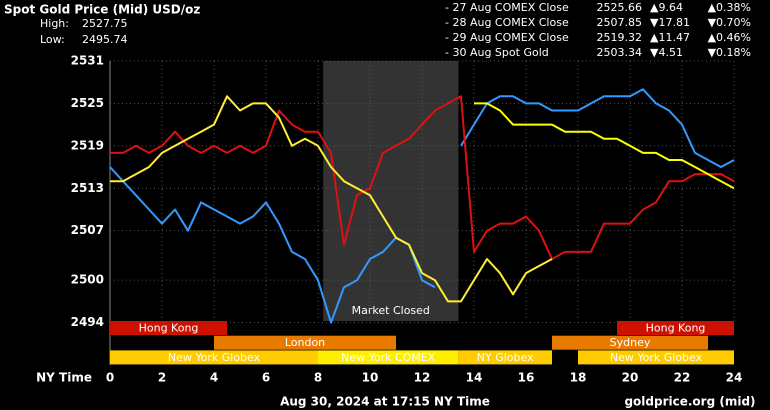 The height and width of the screenshot is (410, 770). I want to click on x-tick-label: 24, so click(734, 378).